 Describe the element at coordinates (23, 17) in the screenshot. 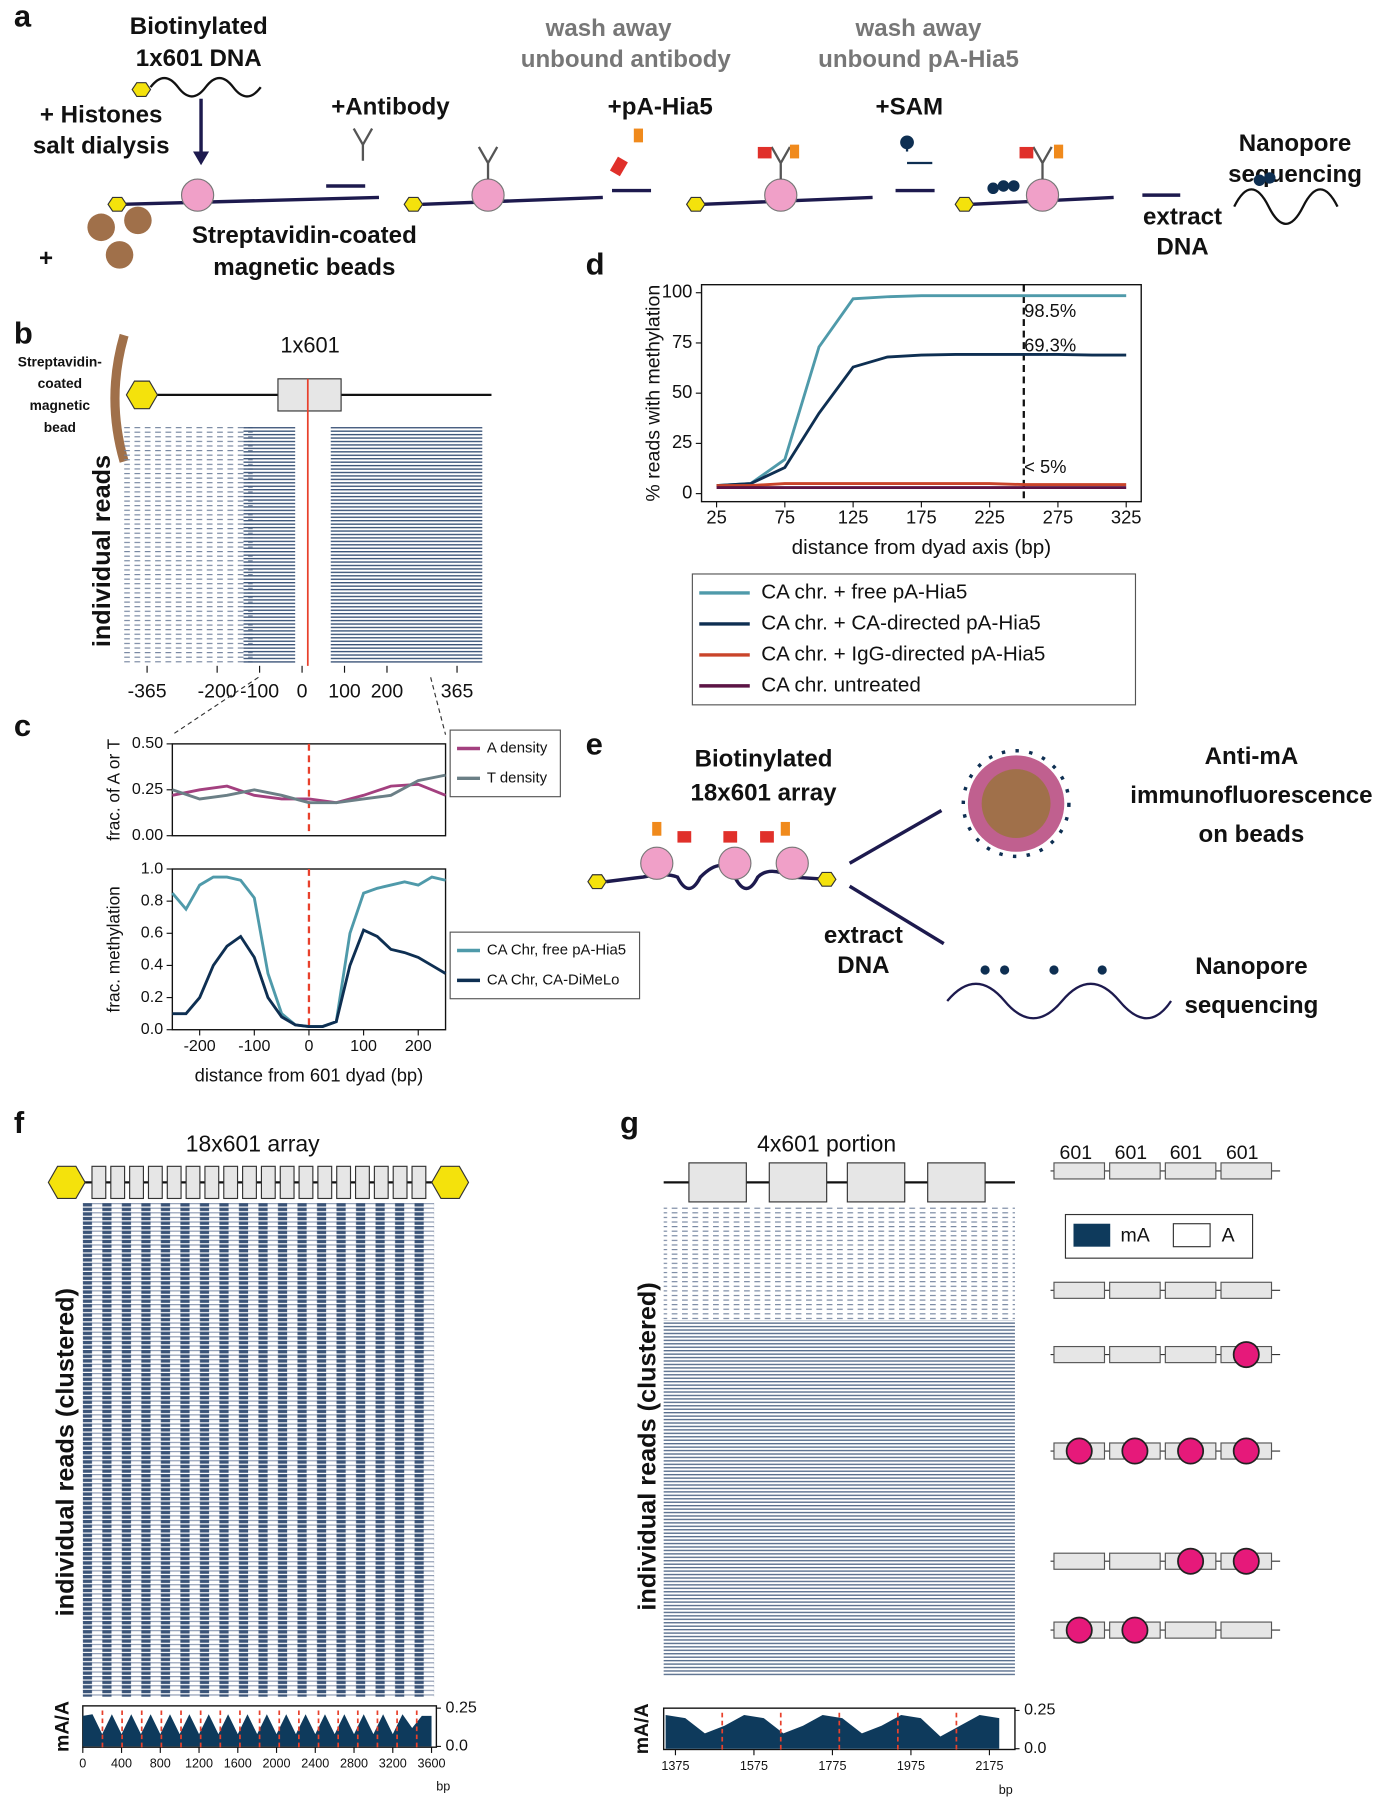

I see `panel-letter: a` at that location.